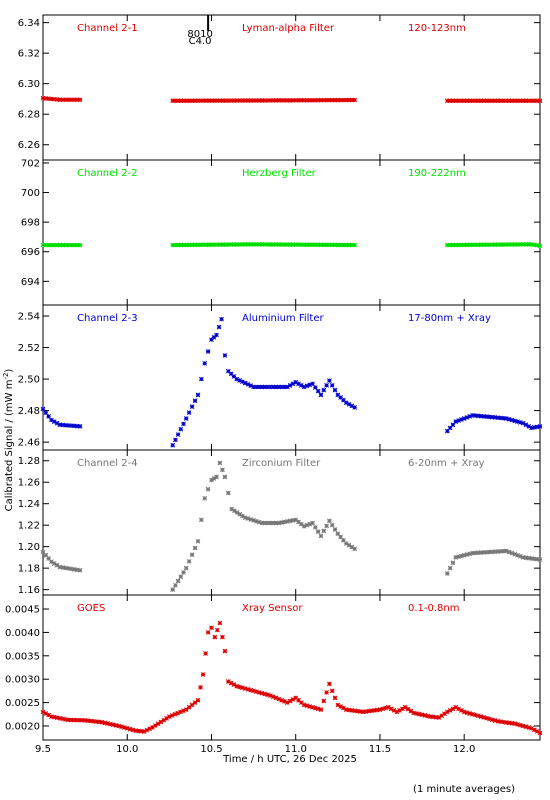 The height and width of the screenshot is (800, 550). Describe the element at coordinates (29, 547) in the screenshot. I see `y-tick-label: 1.20` at that location.